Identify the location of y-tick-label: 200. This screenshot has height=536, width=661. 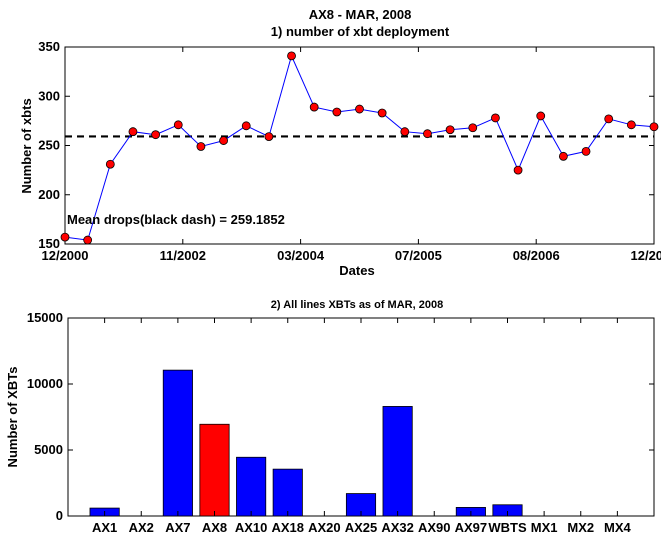
(49, 194).